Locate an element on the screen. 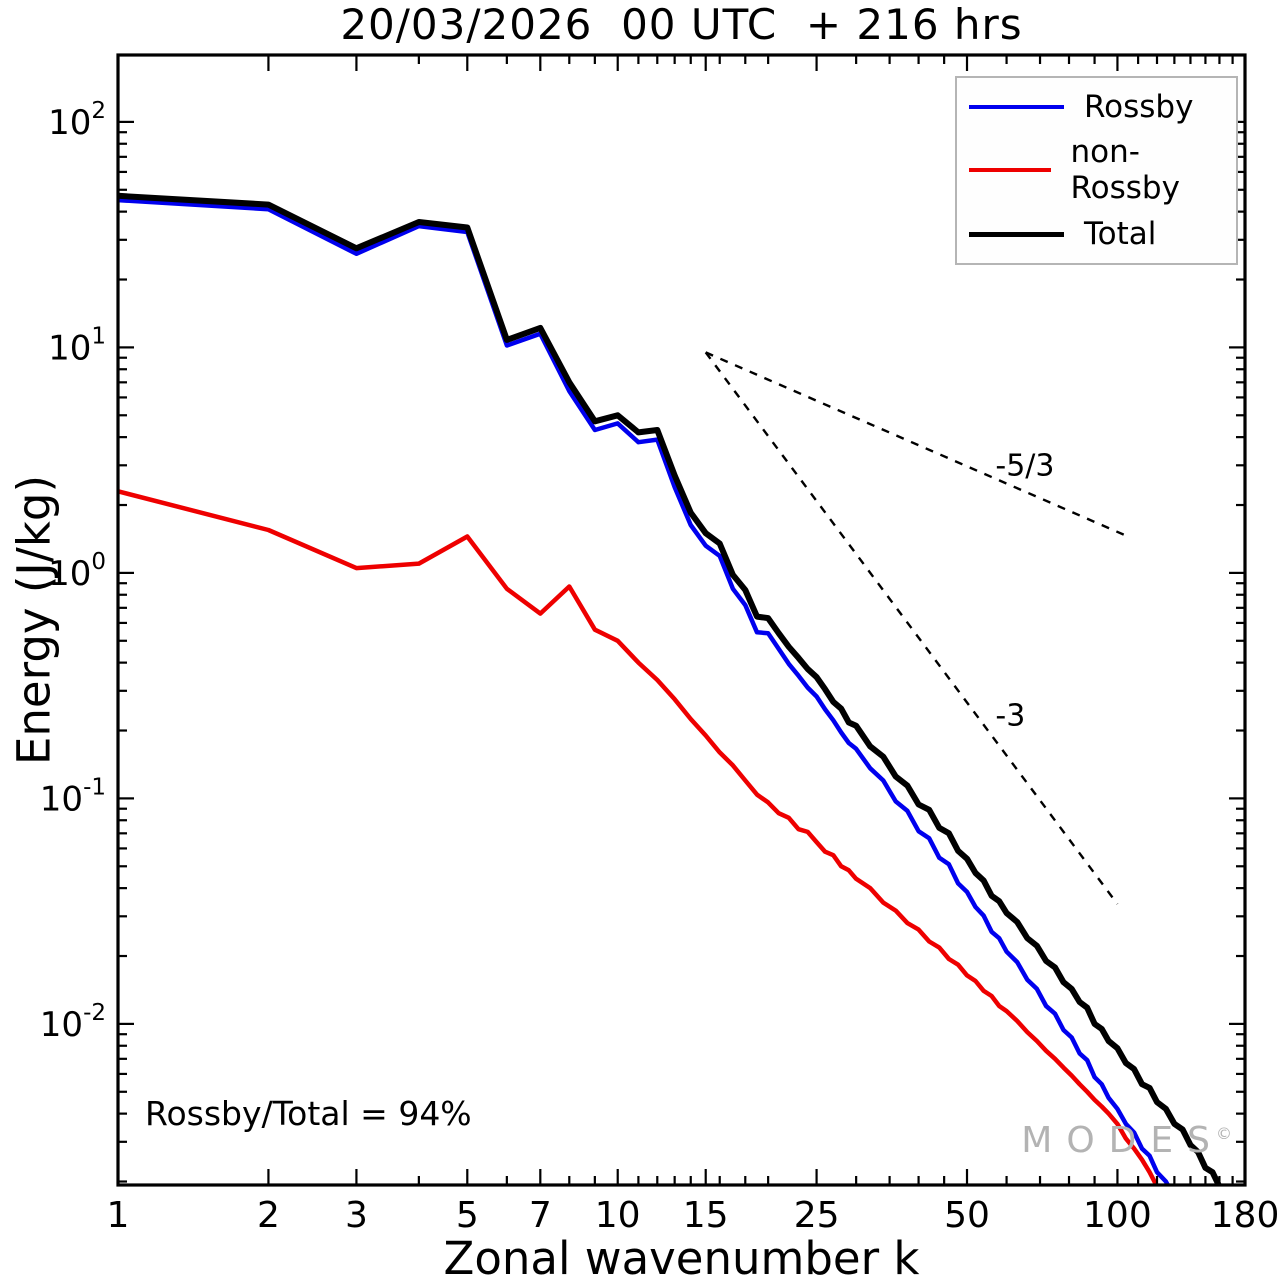  x-tick-label: 25 is located at coordinates (817, 1215).